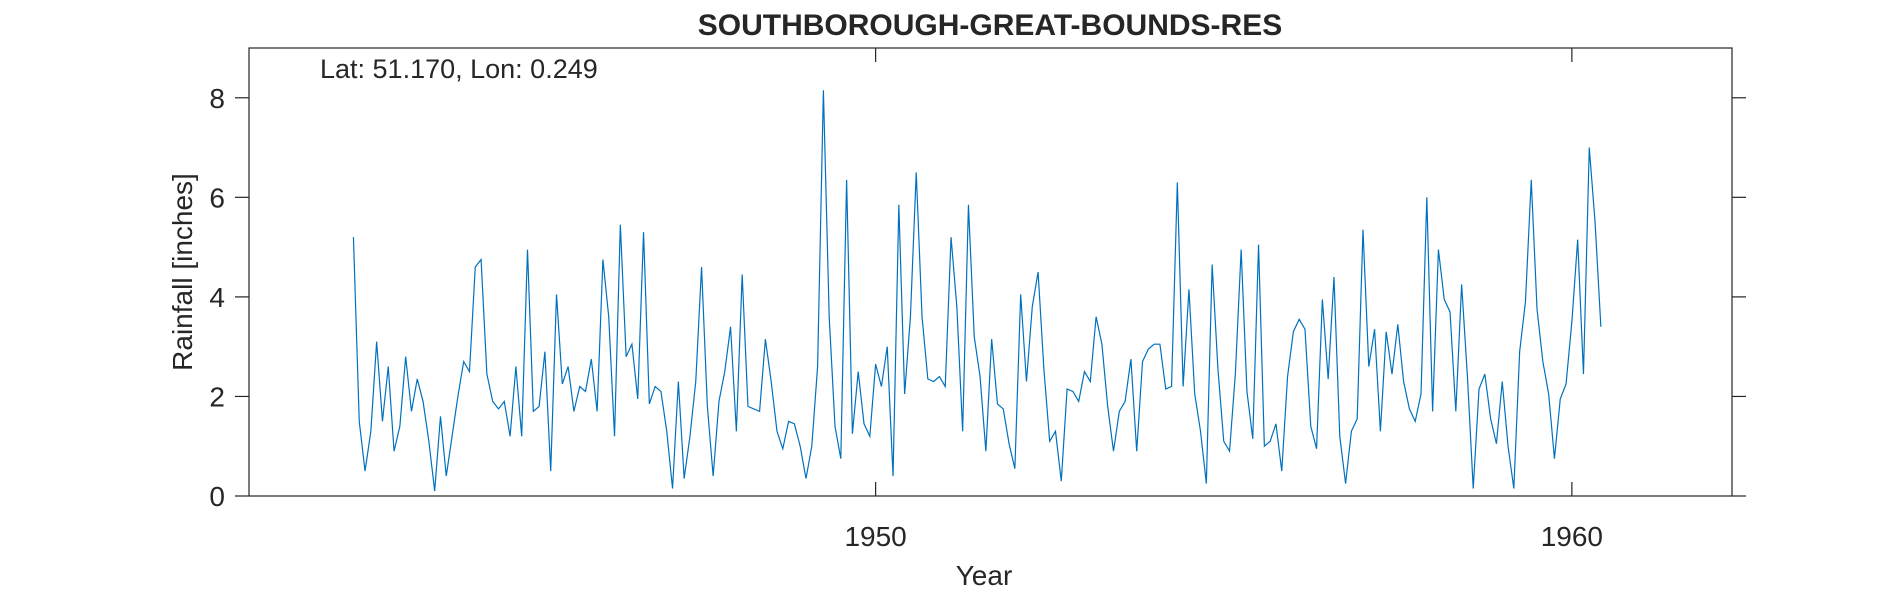  I want to click on y-tick-label: 2, so click(217, 396).